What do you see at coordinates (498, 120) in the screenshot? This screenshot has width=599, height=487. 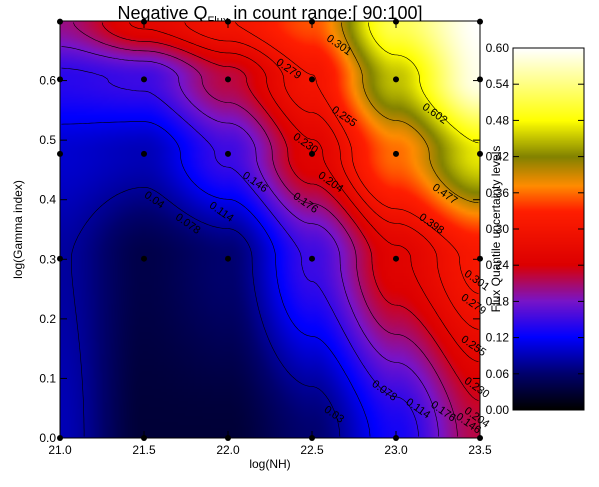 I see `cb-tick-label-8: 0.48` at bounding box center [498, 120].